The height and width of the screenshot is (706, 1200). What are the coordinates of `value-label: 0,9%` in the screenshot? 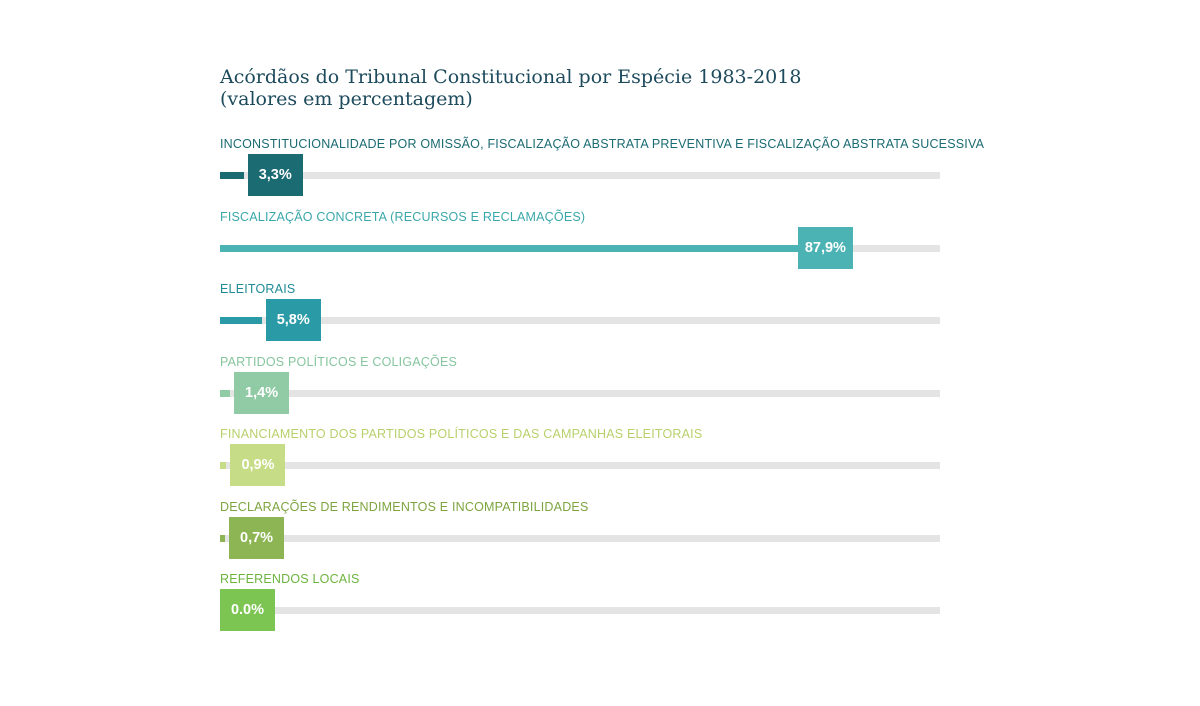 It's located at (258, 465).